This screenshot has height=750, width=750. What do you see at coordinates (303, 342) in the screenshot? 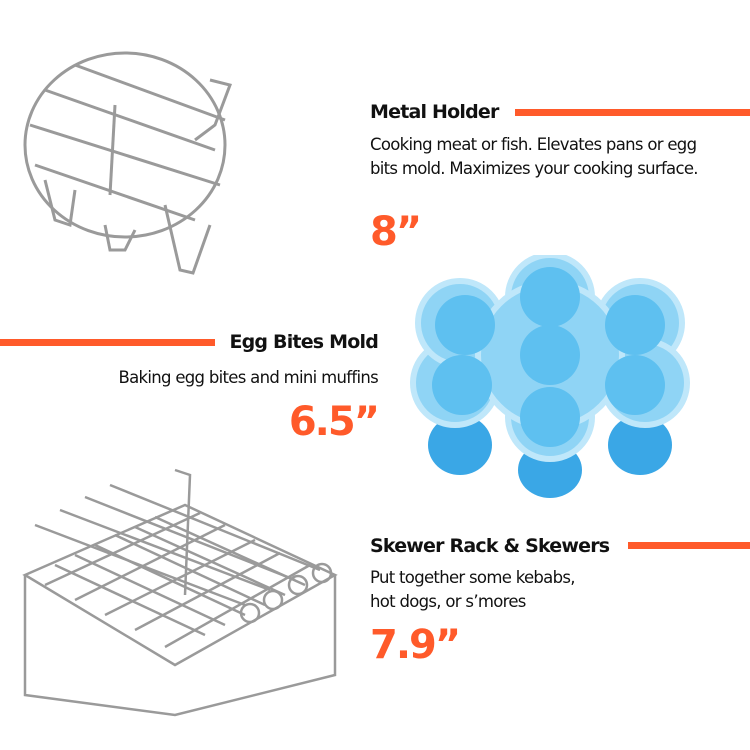
I see `egg-bites-title: Egg Bites Mold` at bounding box center [303, 342].